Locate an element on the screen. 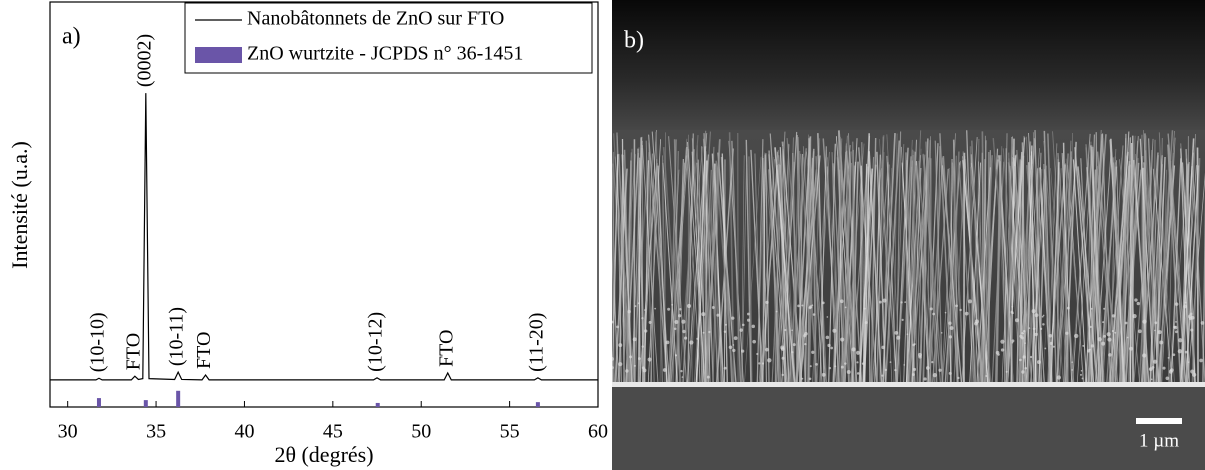 The image size is (1205, 470). x-axis-title: 2θ (degrés) is located at coordinates (323, 454).